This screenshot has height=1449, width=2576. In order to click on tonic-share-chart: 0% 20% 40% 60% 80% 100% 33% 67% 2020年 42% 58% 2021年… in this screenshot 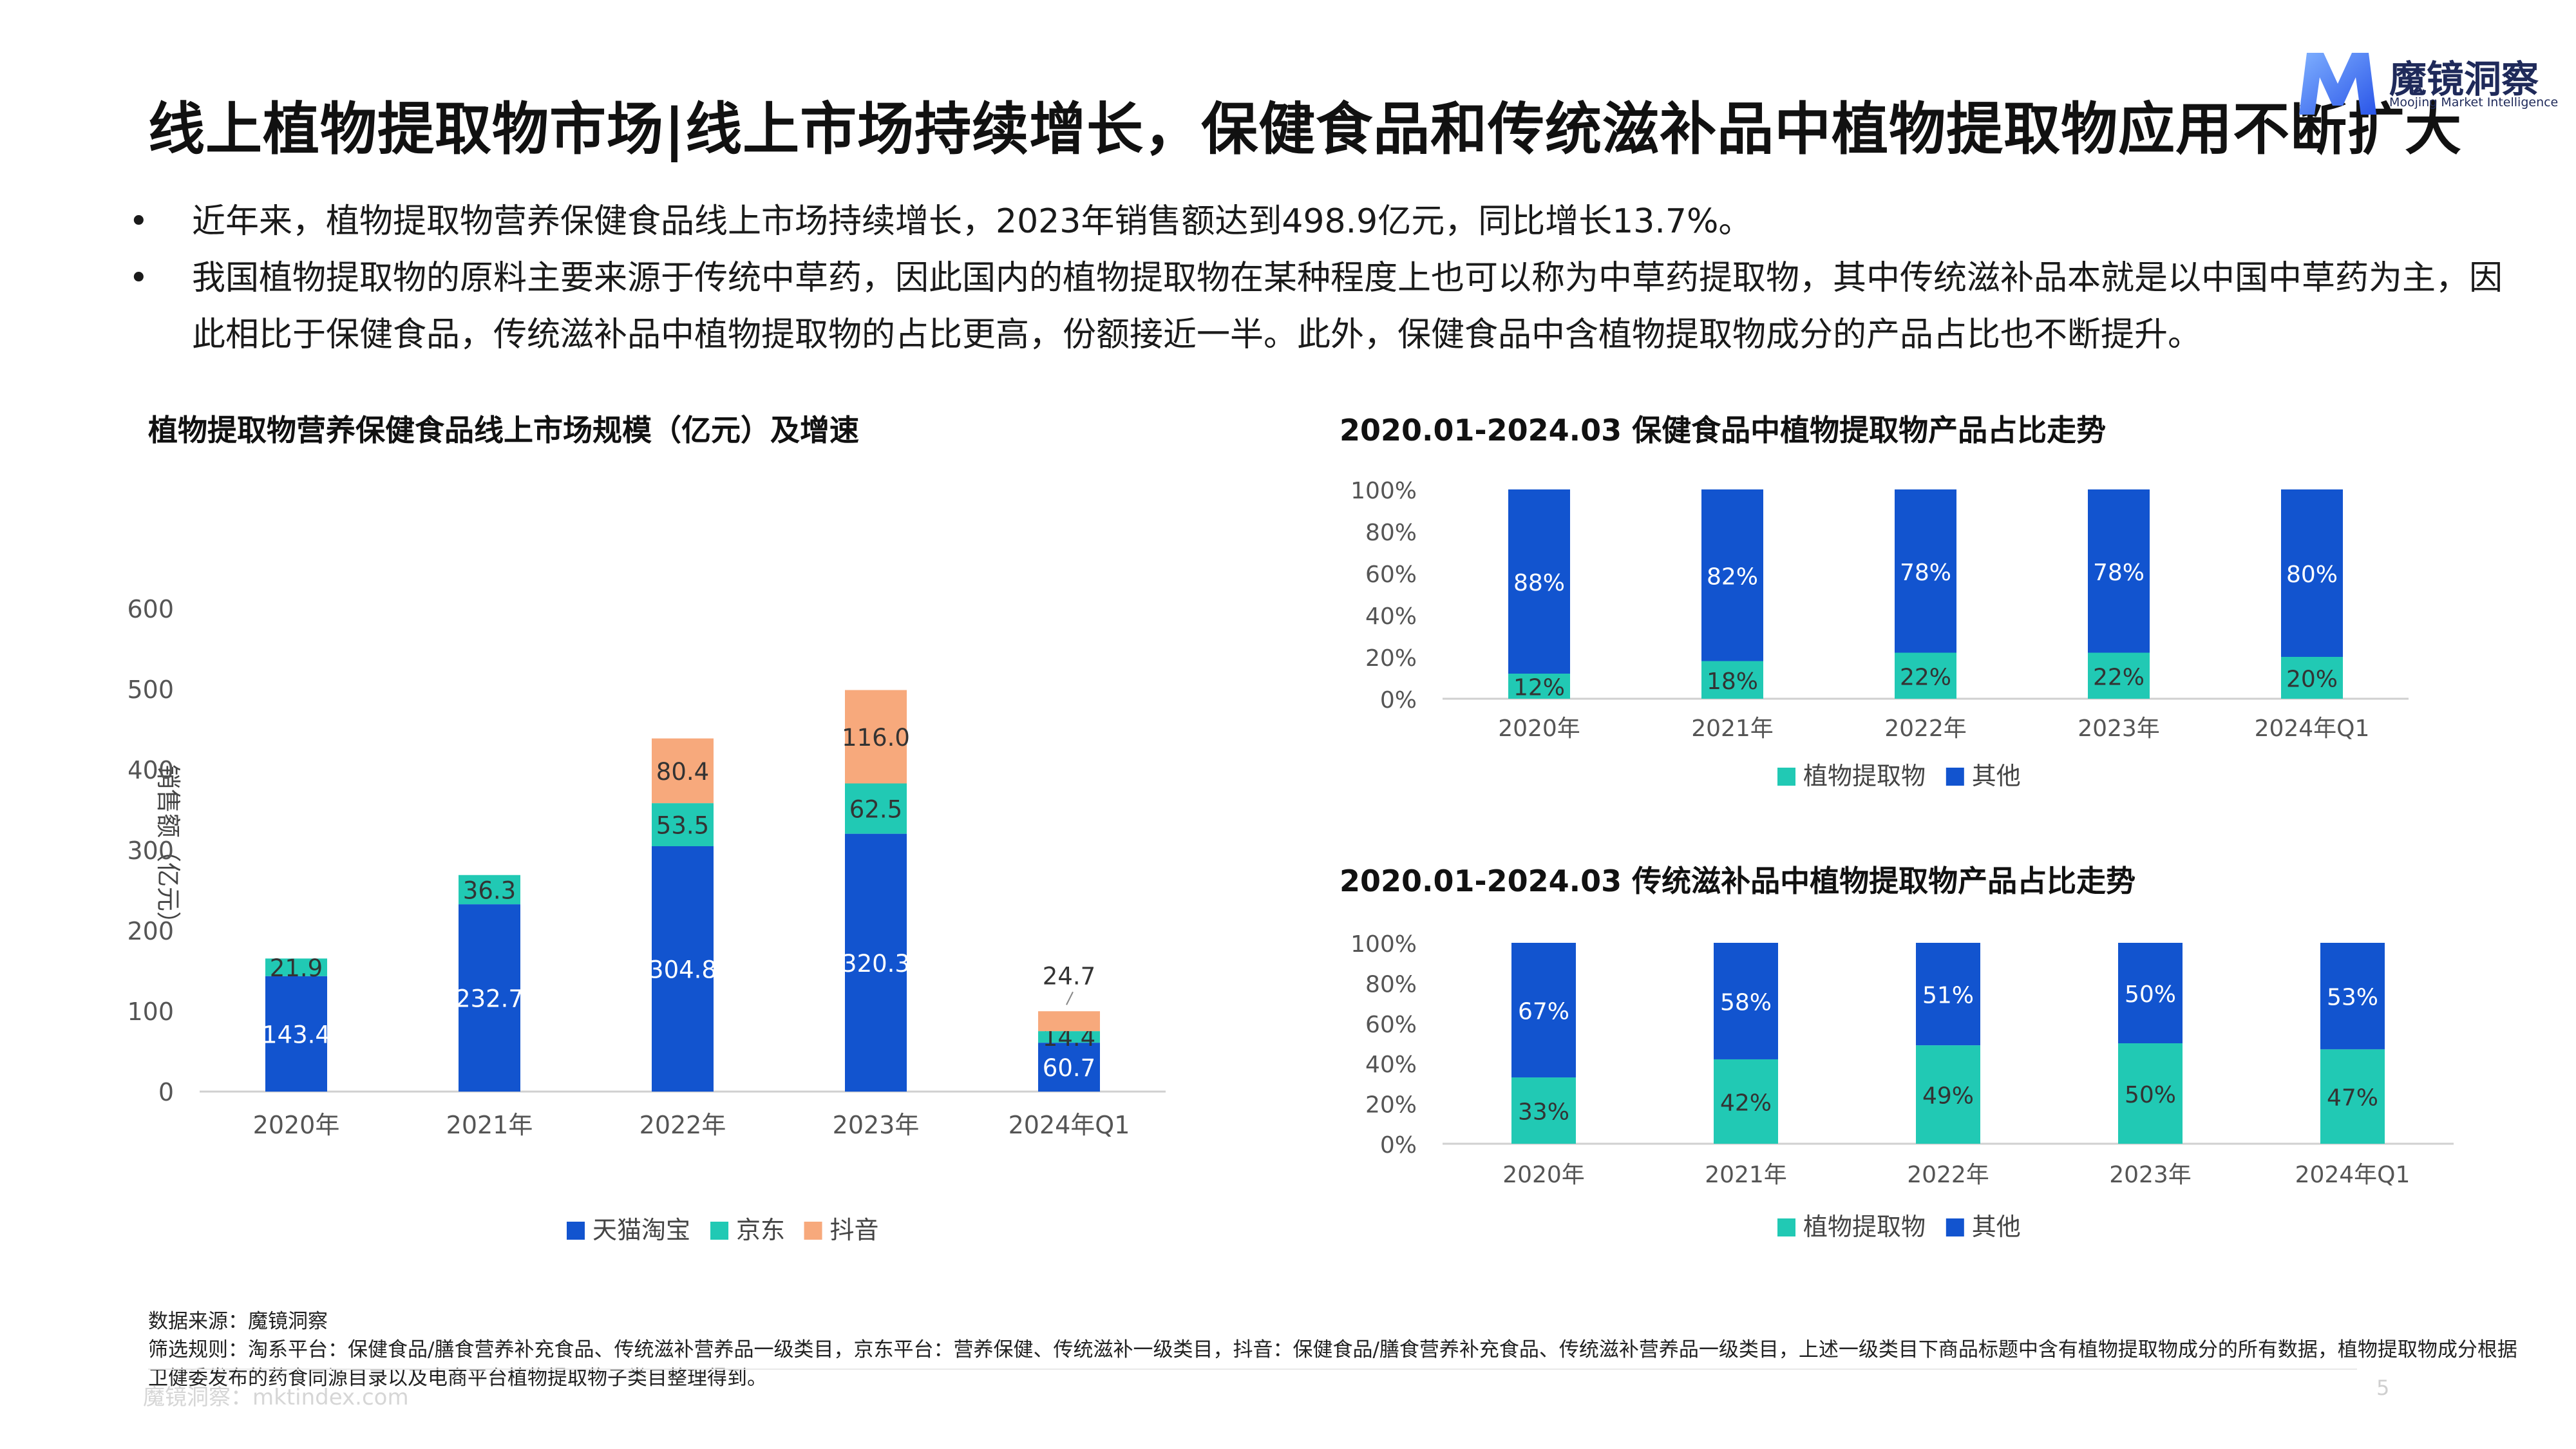, I will do `click(1902, 1086)`.